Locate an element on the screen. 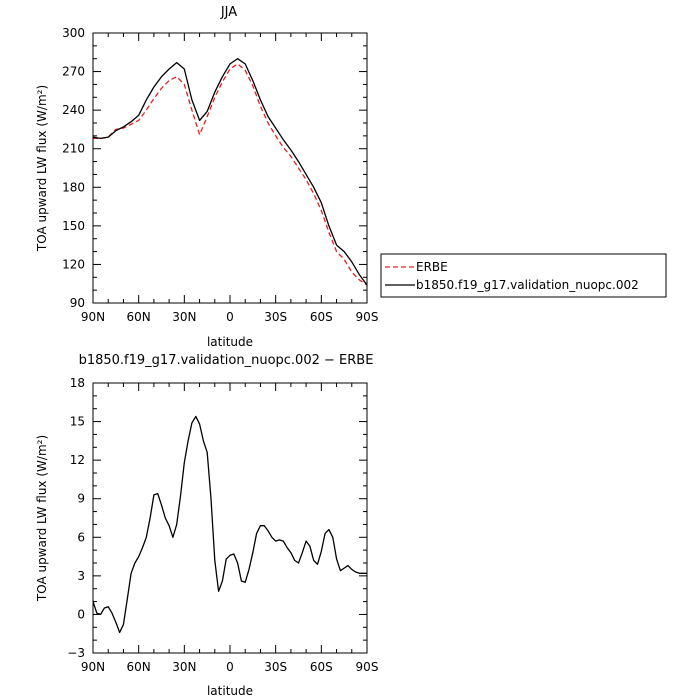 This screenshot has height=700, width=700. ytick-label: 9 is located at coordinates (81, 499).